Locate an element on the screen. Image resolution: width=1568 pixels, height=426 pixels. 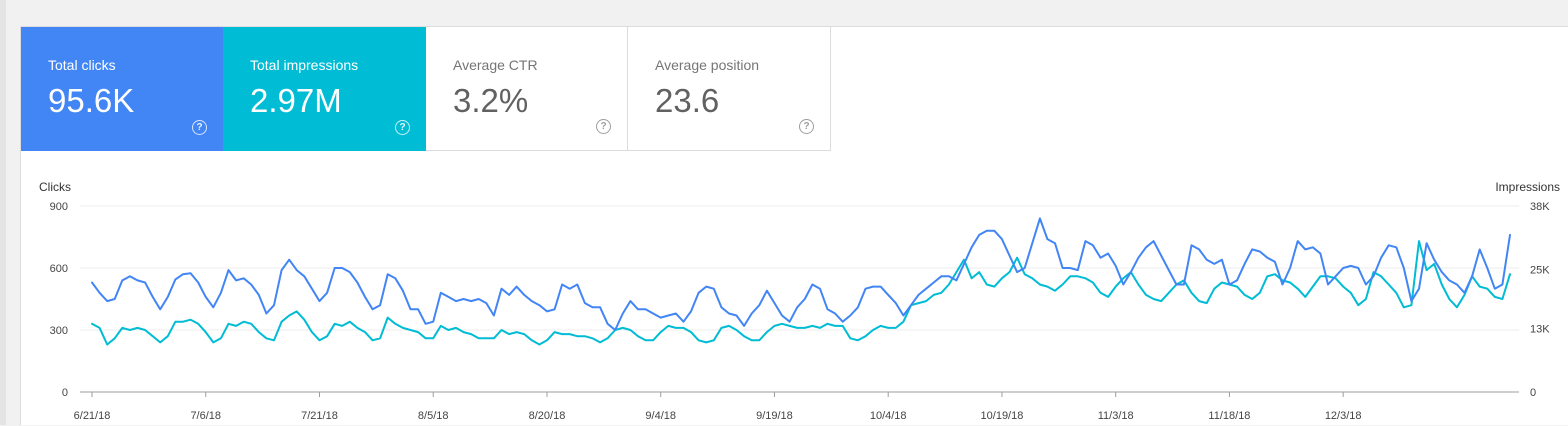
average-ctr-value: 3.2% is located at coordinates (491, 100).